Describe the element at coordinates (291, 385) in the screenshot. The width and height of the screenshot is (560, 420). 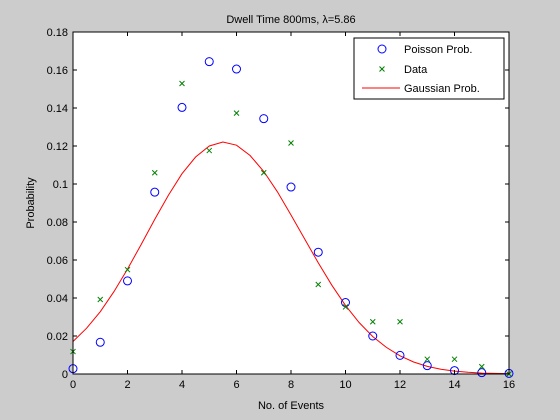
I see `x-tick-label: 8` at that location.